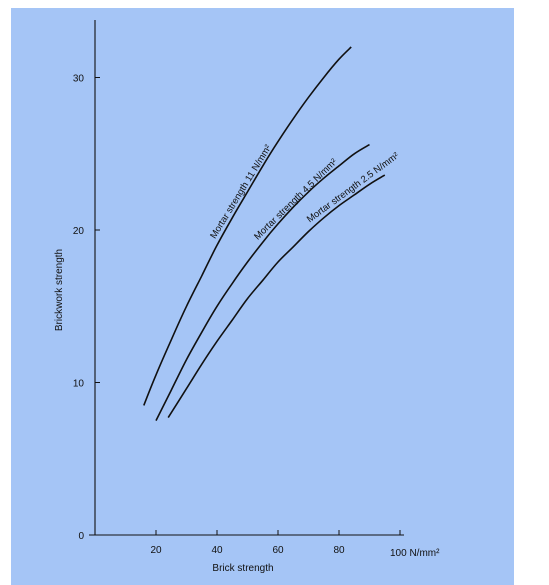 The height and width of the screenshot is (585, 549). Describe the element at coordinates (339, 550) in the screenshot. I see `x-tick-label: 80` at that location.